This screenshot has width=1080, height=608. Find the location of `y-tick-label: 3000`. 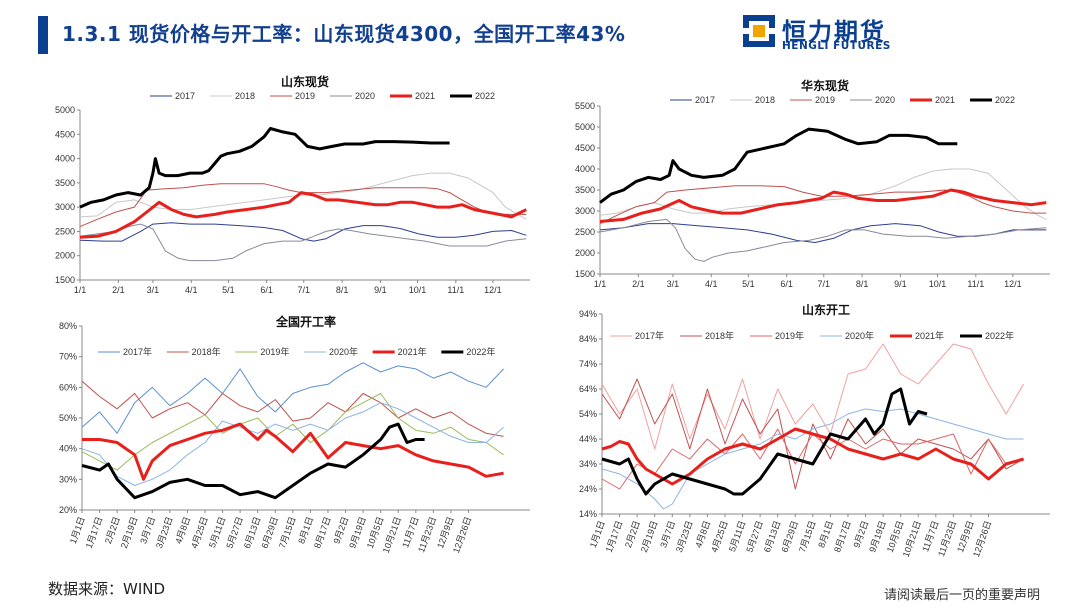

y-tick-label: 3000 is located at coordinates (65, 207).